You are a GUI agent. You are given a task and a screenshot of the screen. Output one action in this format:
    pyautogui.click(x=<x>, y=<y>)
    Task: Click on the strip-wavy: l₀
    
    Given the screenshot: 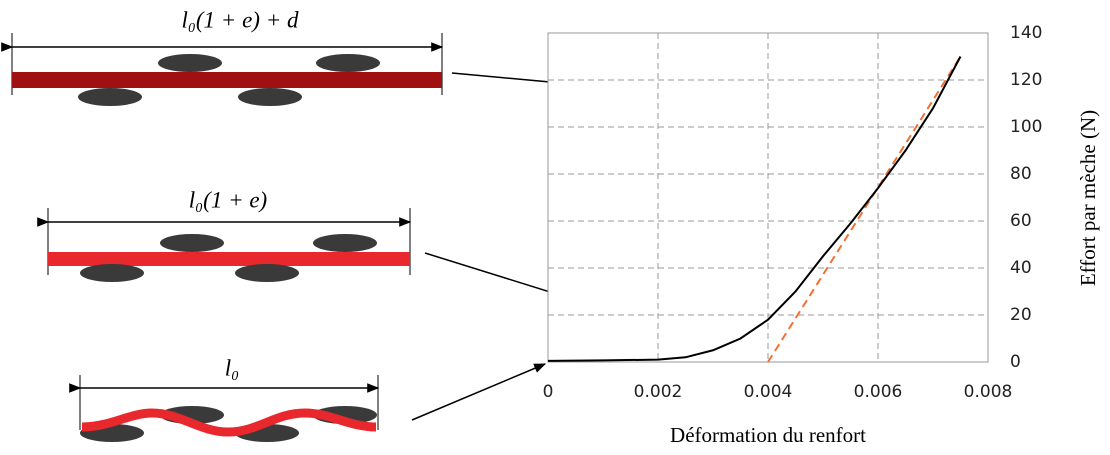 What is the action you would take?
    pyautogui.click(x=224, y=398)
    